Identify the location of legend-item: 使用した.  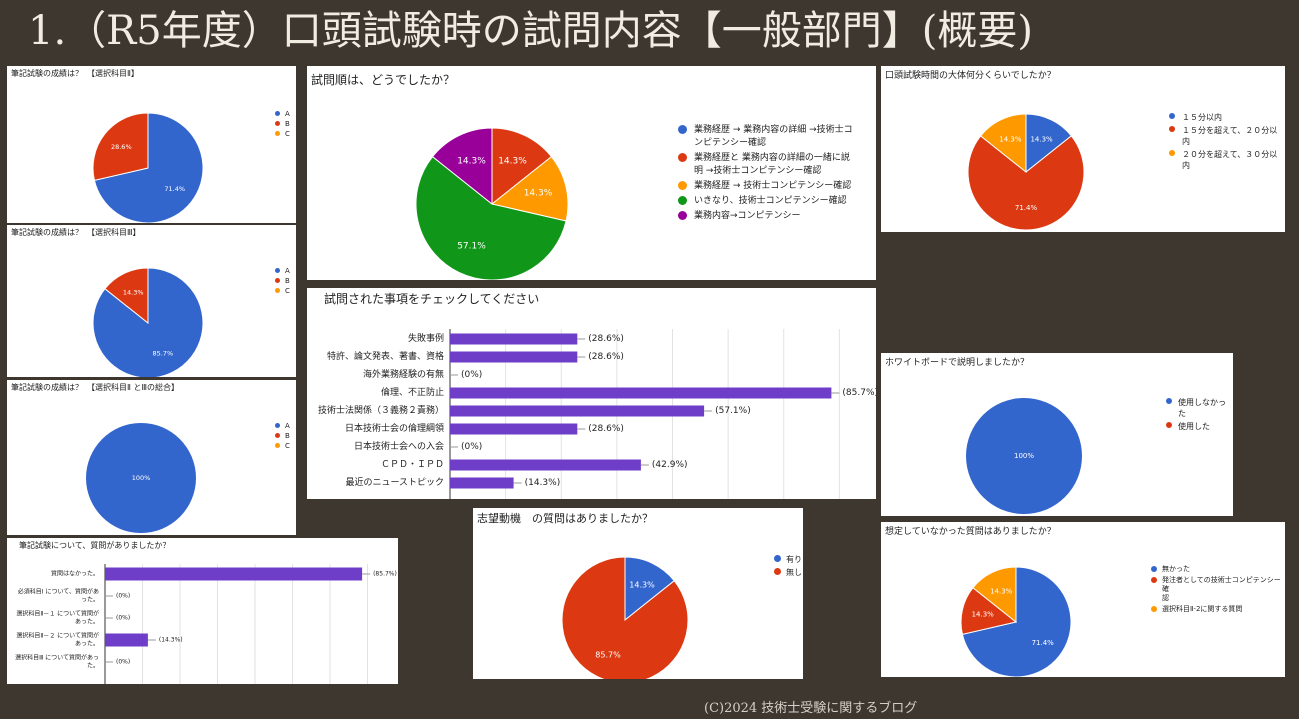
(1199, 426).